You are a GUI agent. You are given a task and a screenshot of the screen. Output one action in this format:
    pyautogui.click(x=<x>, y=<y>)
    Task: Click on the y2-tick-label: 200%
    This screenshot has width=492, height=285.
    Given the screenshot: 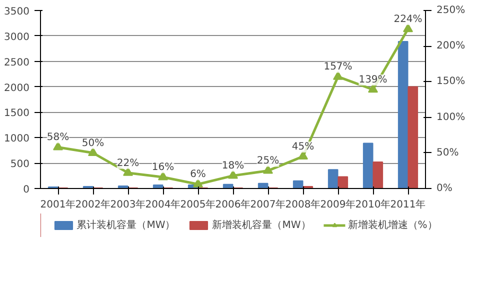 What is the action you would take?
    pyautogui.click(x=451, y=46)
    